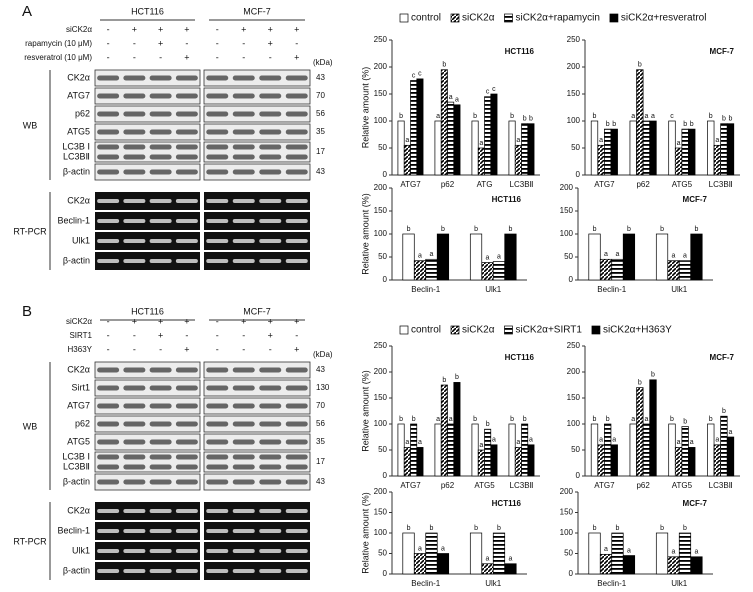 Image resolution: width=753 pixels, height=592 pixels. What do you see at coordinates (365, 533) in the screenshot?
I see `y-axis-label: Relative amount (%)` at bounding box center [365, 533].